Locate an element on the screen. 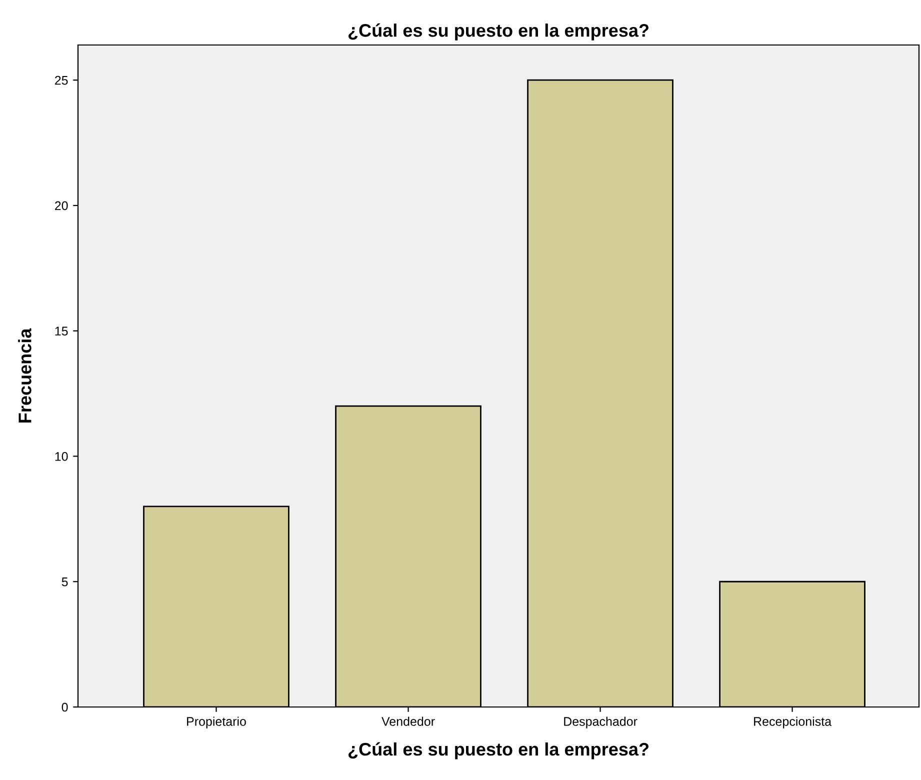 The image size is (921, 780). y-tick-label: 5 is located at coordinates (65, 582).